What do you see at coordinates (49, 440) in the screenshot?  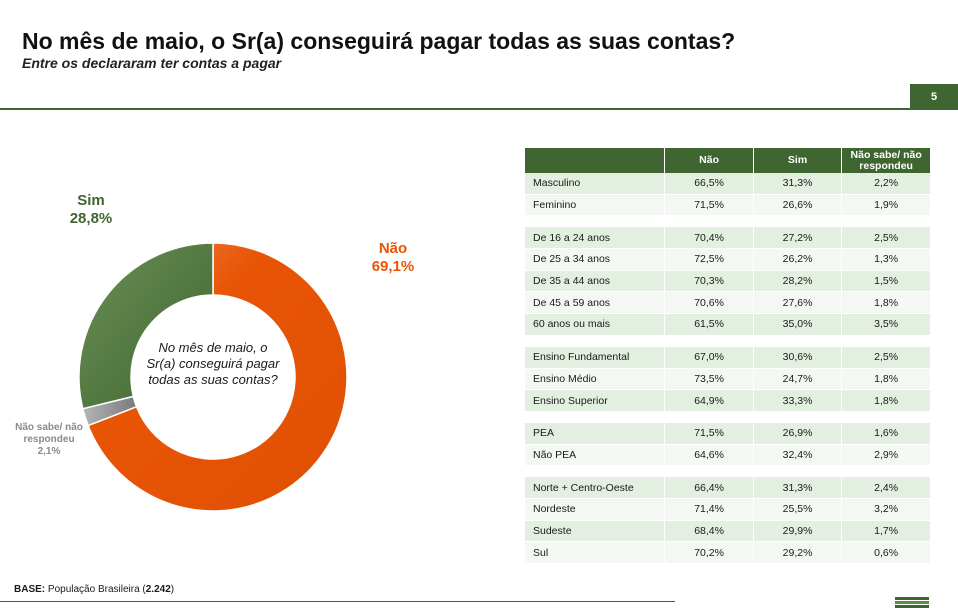 I see `slice-label-nao-sabe: Não sabe/ não respondeu 2,1%` at bounding box center [49, 440].